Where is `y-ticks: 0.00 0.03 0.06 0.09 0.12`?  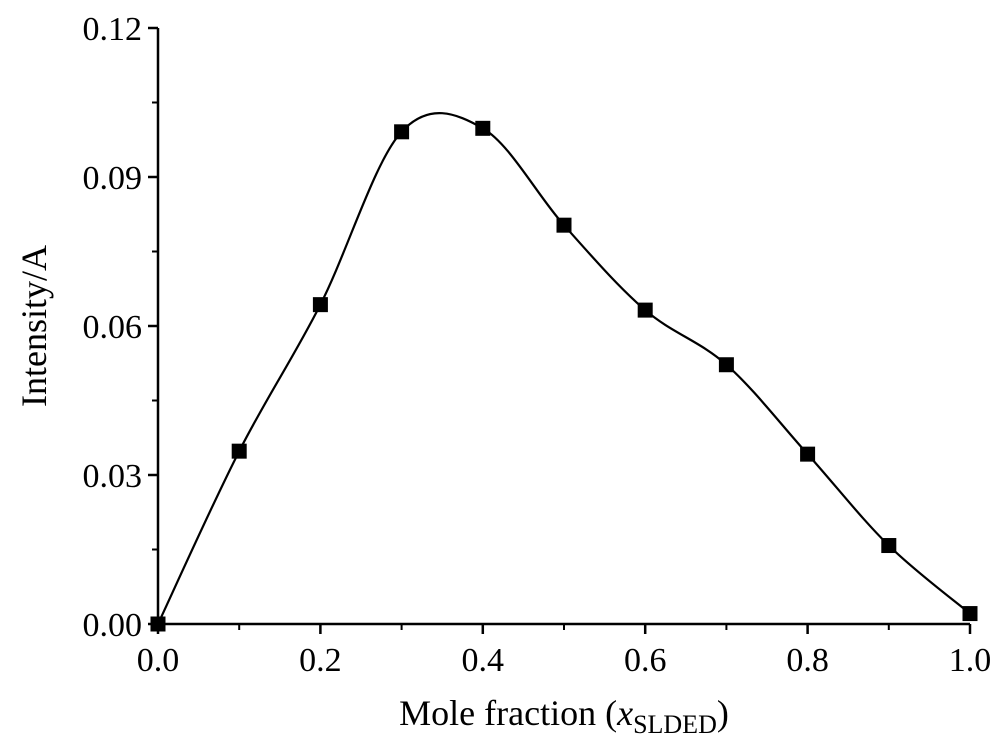
y-ticks: 0.00 0.03 0.06 0.09 0.12 is located at coordinates (120, 327).